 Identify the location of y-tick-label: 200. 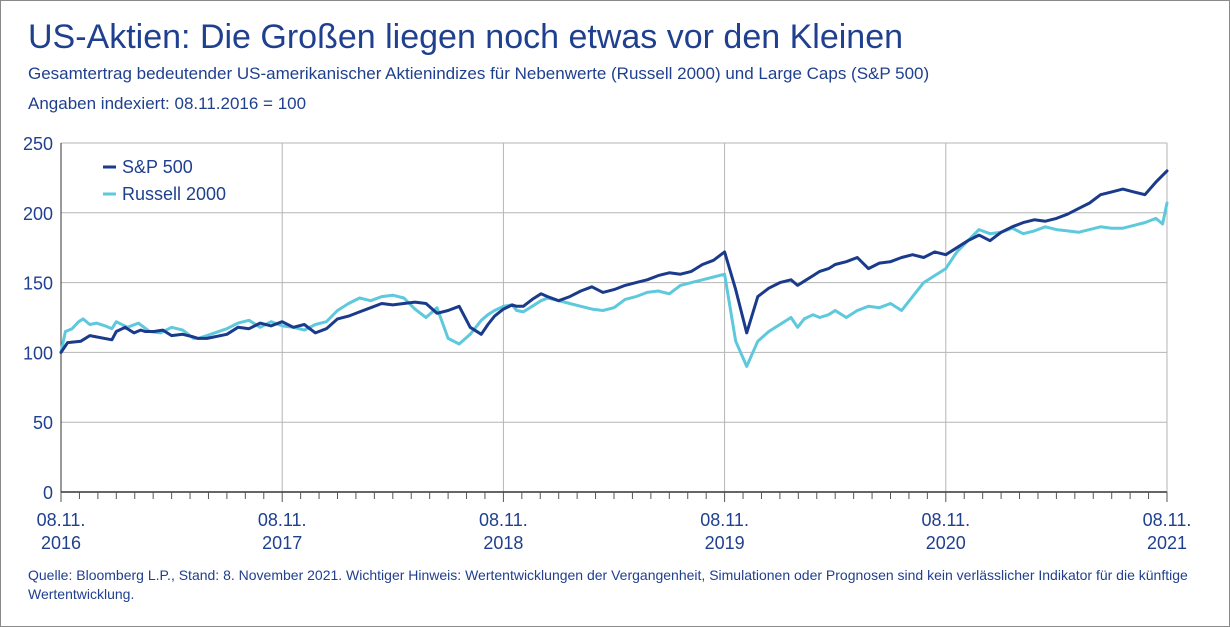
(38, 214).